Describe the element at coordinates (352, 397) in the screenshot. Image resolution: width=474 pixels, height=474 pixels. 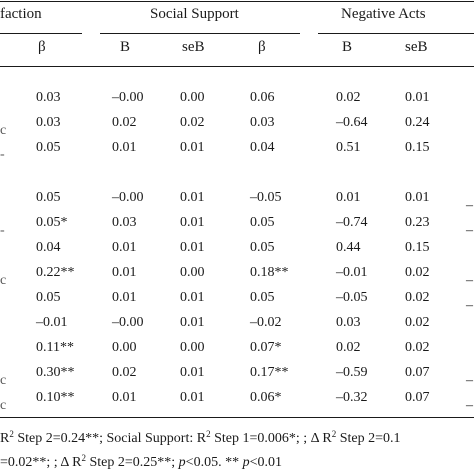
I see `cell-b-negative-acts: –0.32` at that location.